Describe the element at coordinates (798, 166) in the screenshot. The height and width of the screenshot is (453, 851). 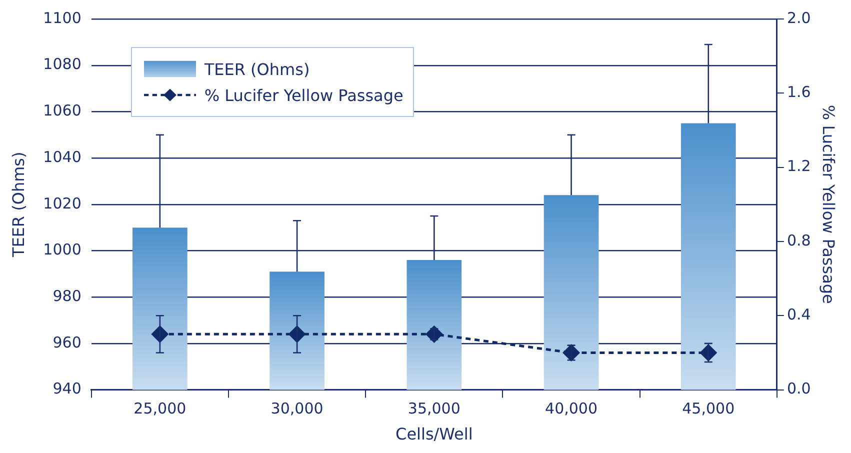
I see `y2-tick-label: 1.2` at that location.